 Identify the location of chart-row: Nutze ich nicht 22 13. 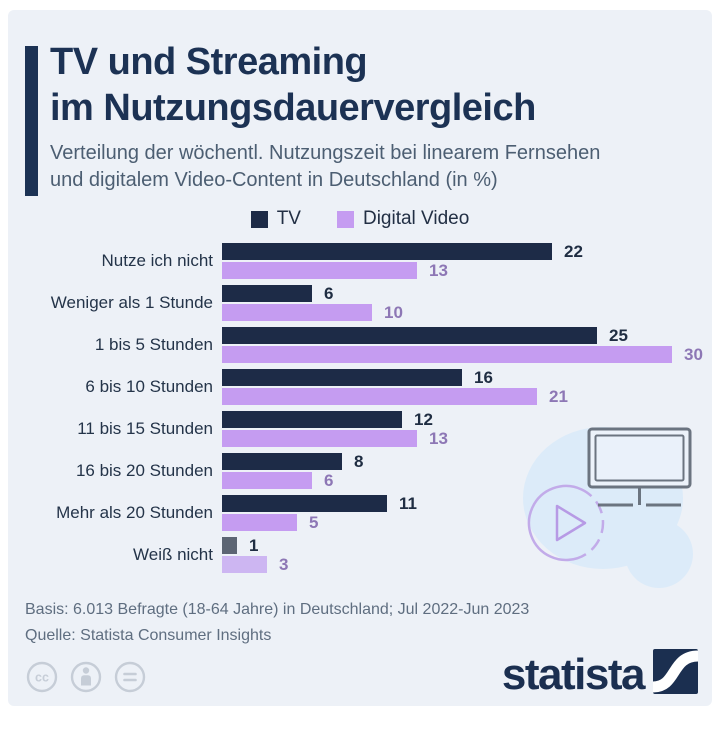
(368, 260).